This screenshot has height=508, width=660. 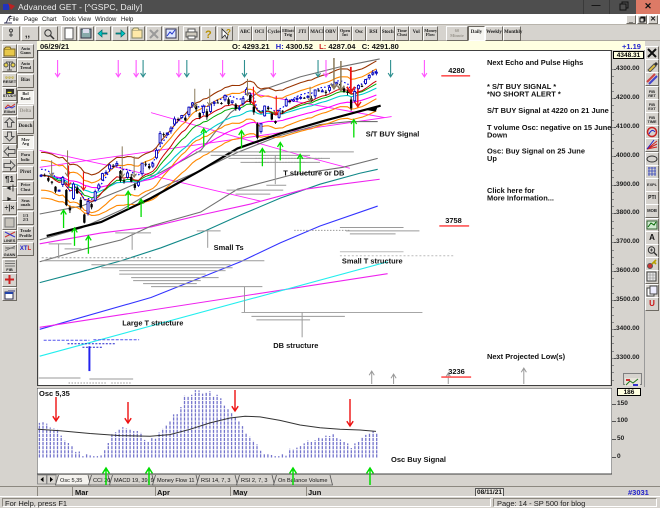 What do you see at coordinates (372, 261) in the screenshot?
I see `svg-text: Small T structure` at bounding box center [372, 261].